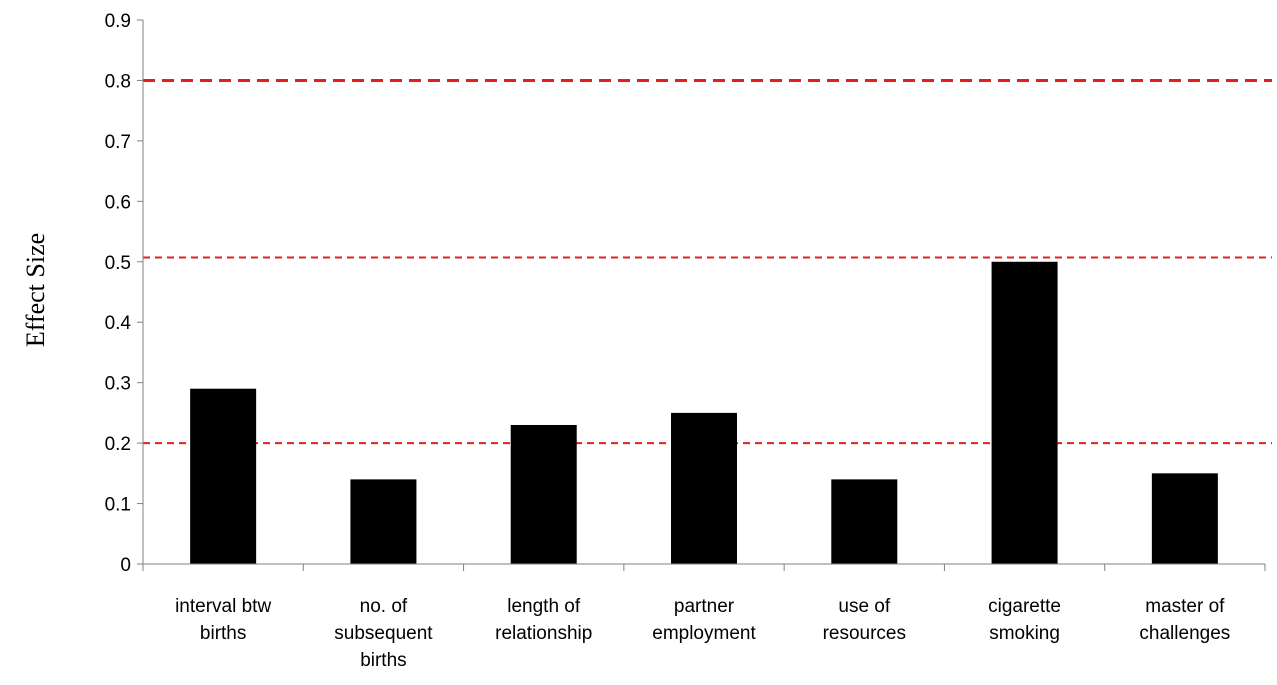 The width and height of the screenshot is (1277, 685). I want to click on y-tick-label: 0.2, so click(118, 444).